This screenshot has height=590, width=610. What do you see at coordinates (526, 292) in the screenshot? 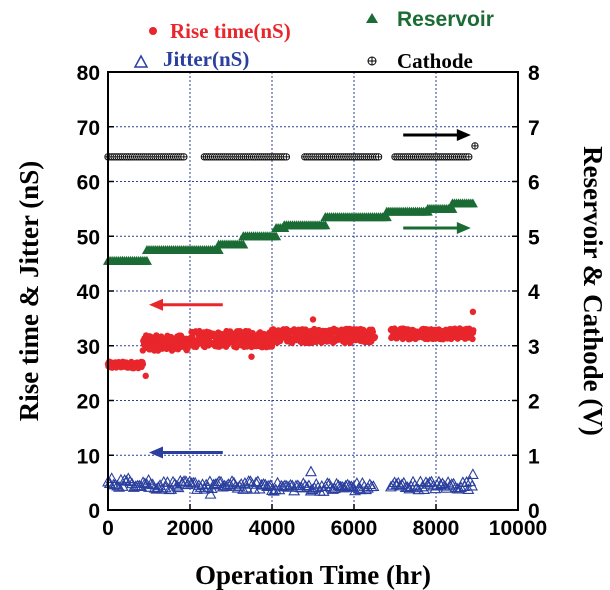
I see `right-y-axis-ticks: 0 1 2 3 4 5 6 7 8` at bounding box center [526, 292].